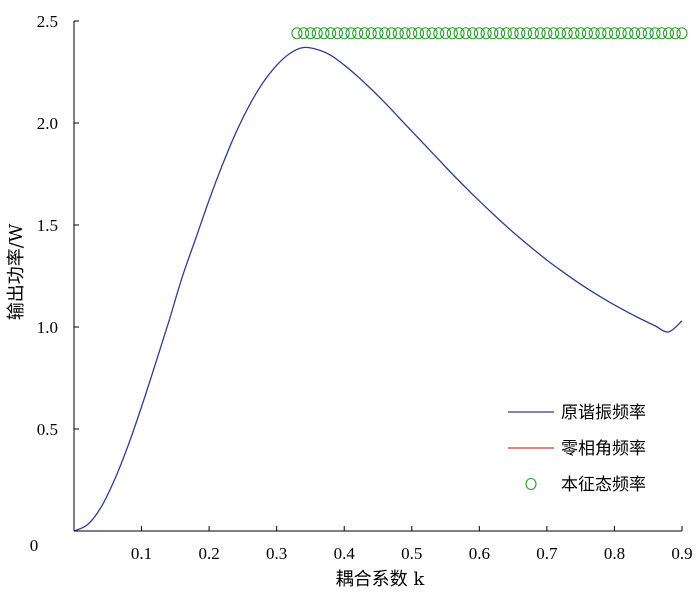 The image size is (700, 595). I want to click on x-tick-label: 0.8, so click(614, 553).